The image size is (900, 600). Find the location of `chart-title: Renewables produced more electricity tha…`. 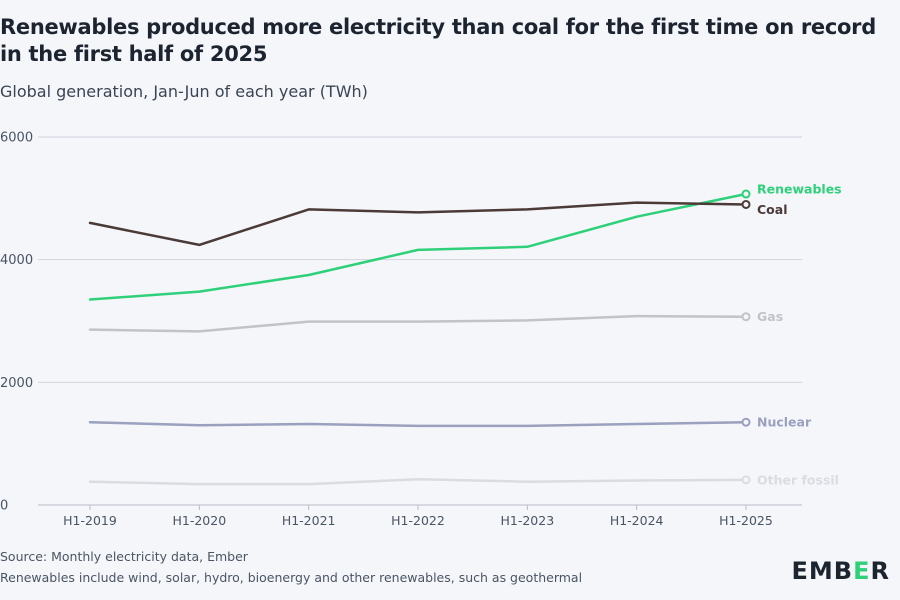

chart-title: Renewables produced more electricity tha… is located at coordinates (438, 40).